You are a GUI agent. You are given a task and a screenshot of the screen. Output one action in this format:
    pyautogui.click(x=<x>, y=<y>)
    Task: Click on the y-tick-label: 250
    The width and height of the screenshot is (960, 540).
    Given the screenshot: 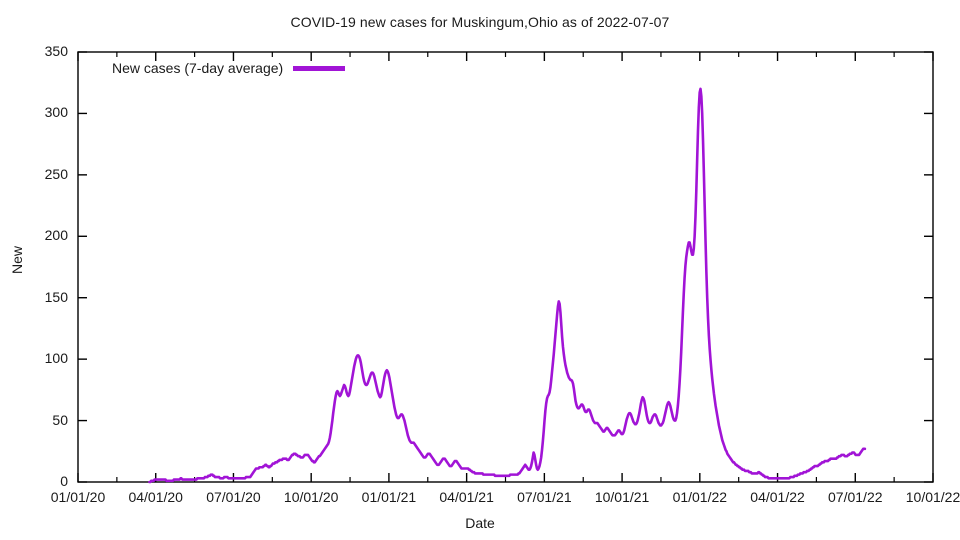 What is the action you would take?
    pyautogui.click(x=56, y=173)
    